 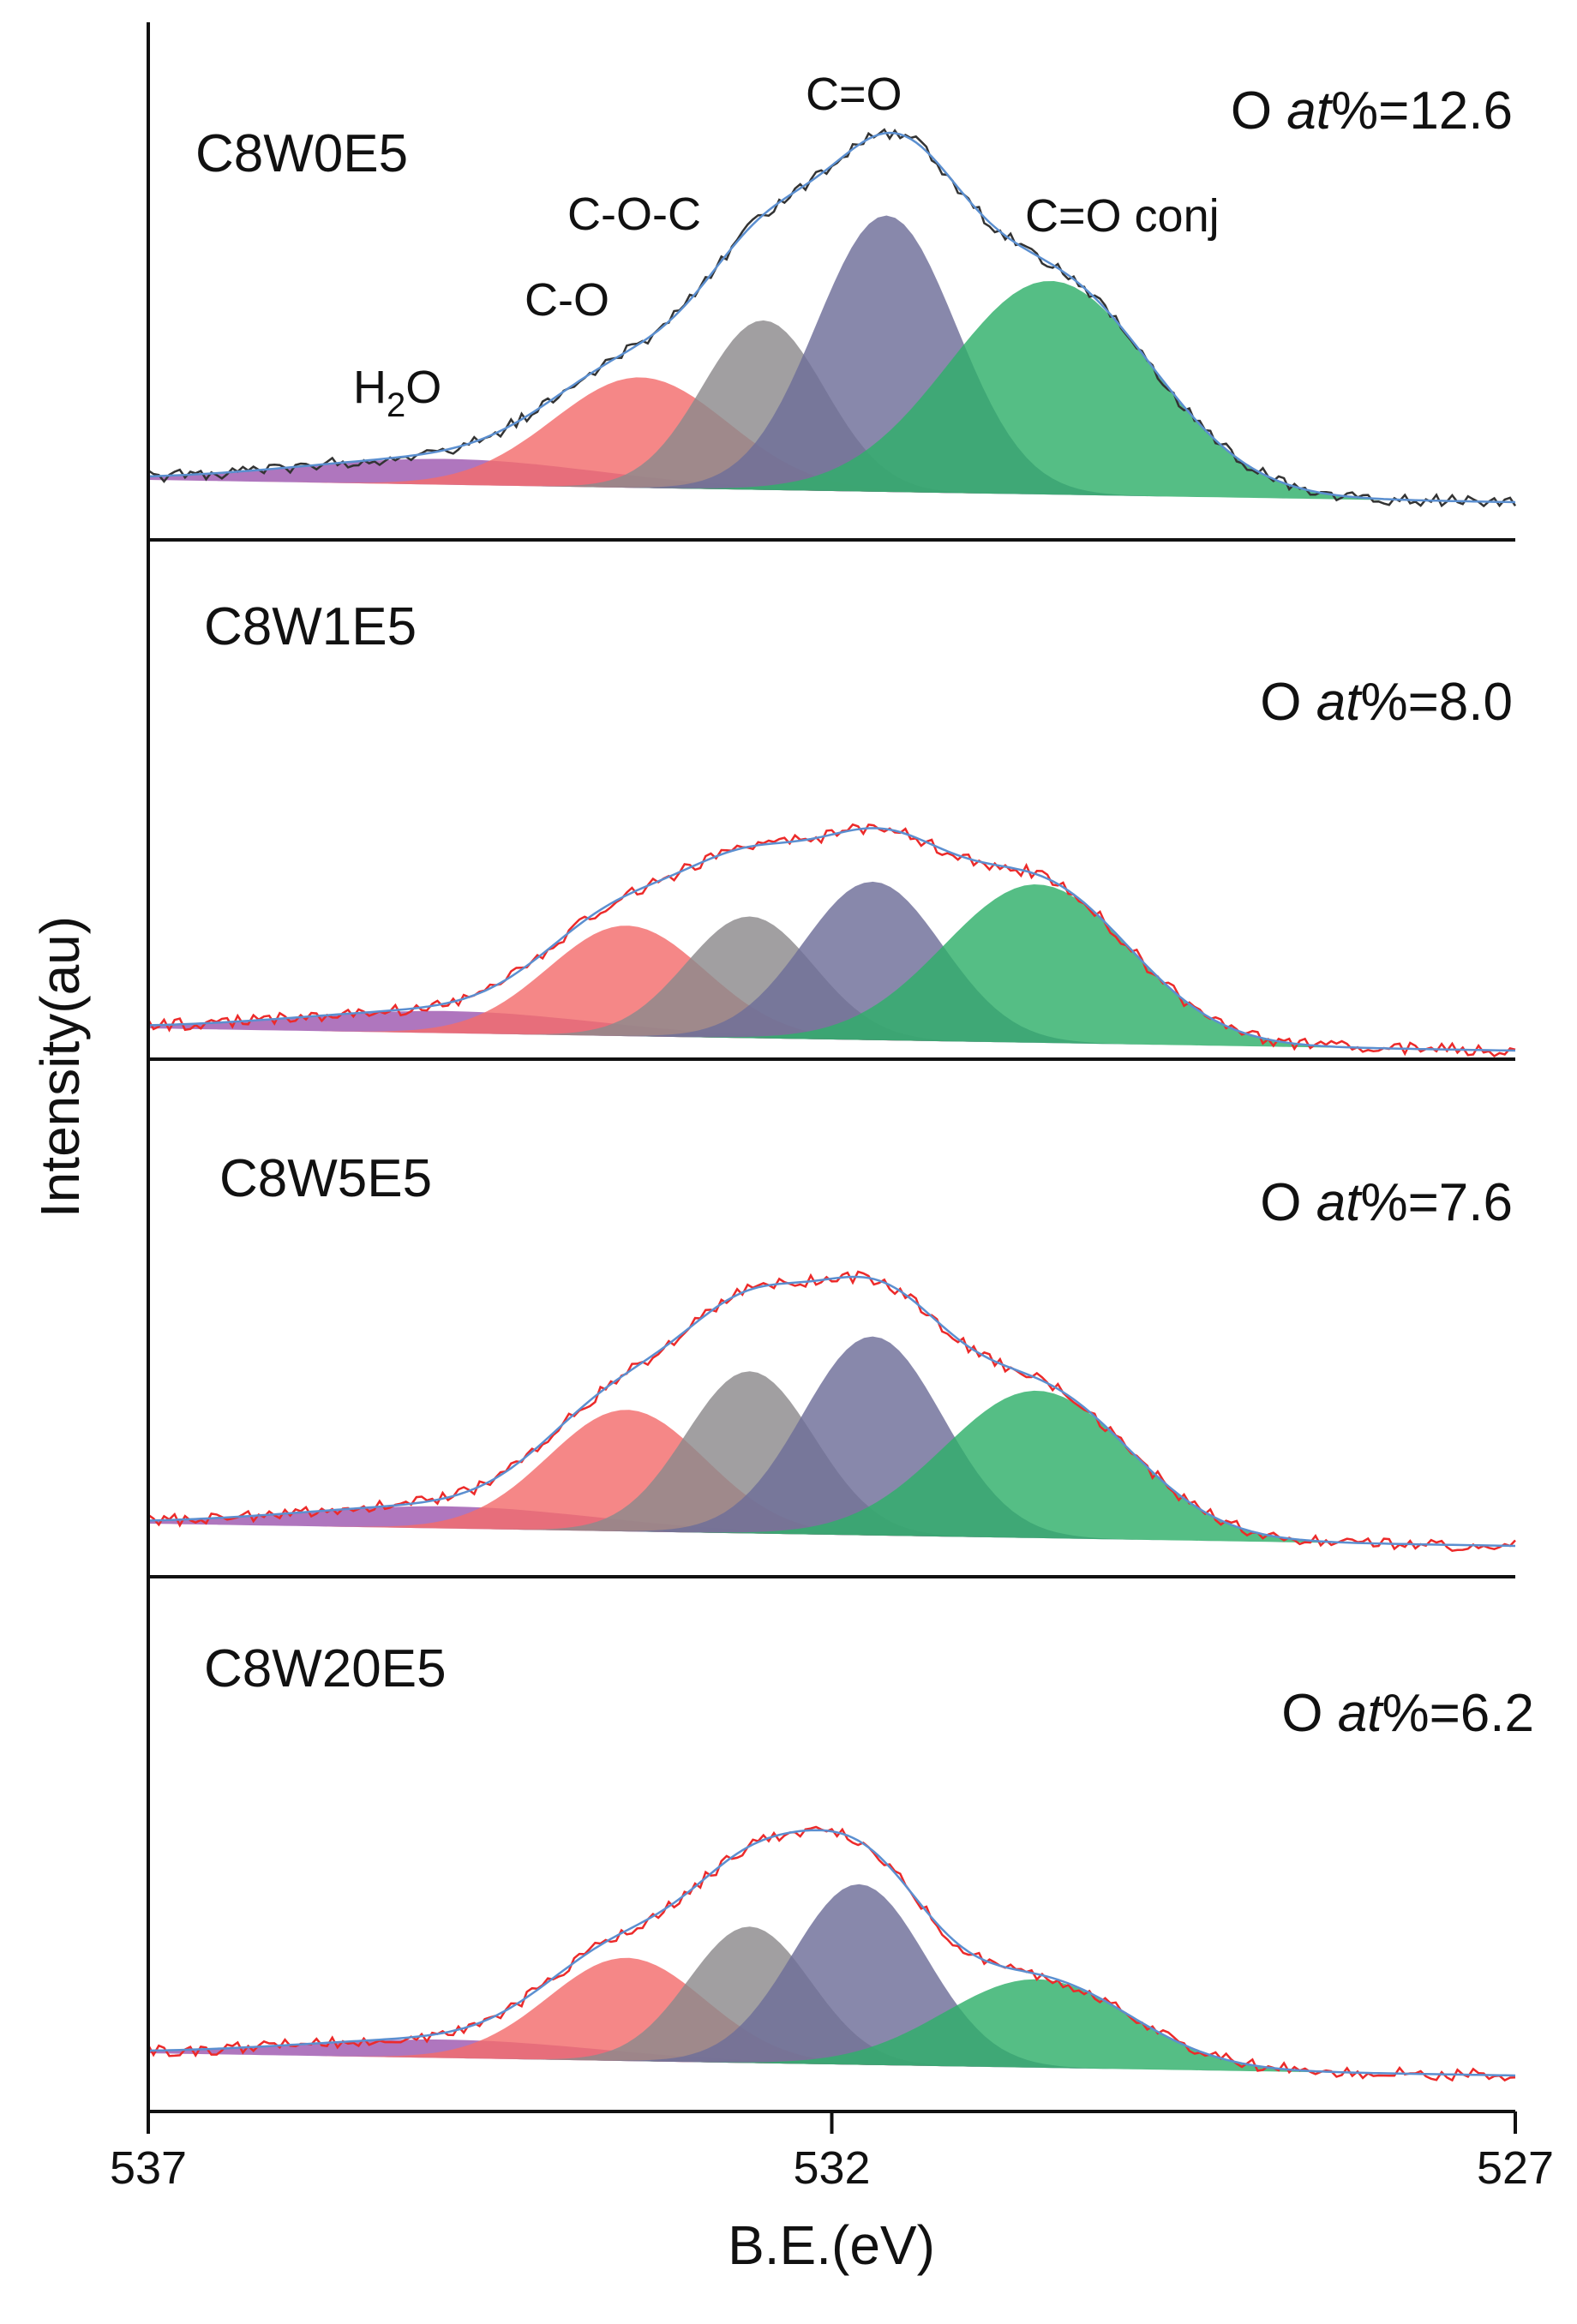 I want to click on x-axis-title: B.E.(eV), so click(x=831, y=2245).